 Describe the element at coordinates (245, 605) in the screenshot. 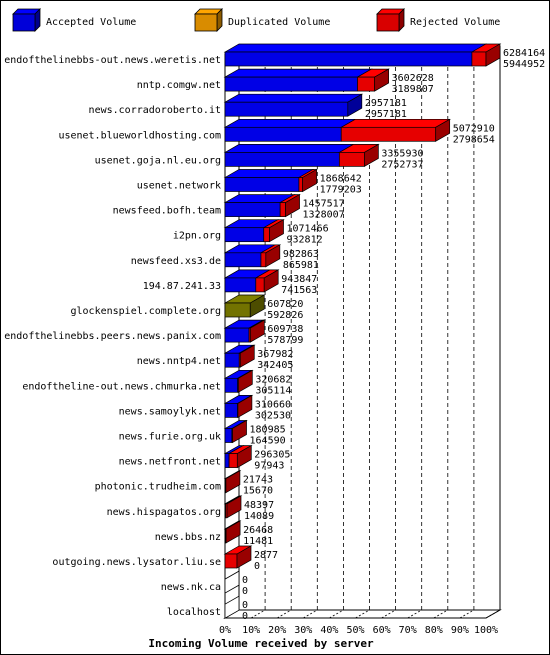

I see `total-volume-label: 0` at that location.